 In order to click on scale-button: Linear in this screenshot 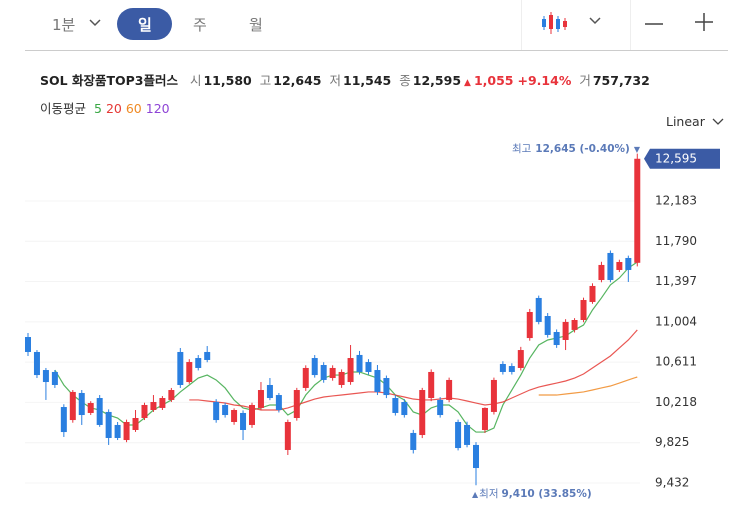, I will do `click(695, 121)`.